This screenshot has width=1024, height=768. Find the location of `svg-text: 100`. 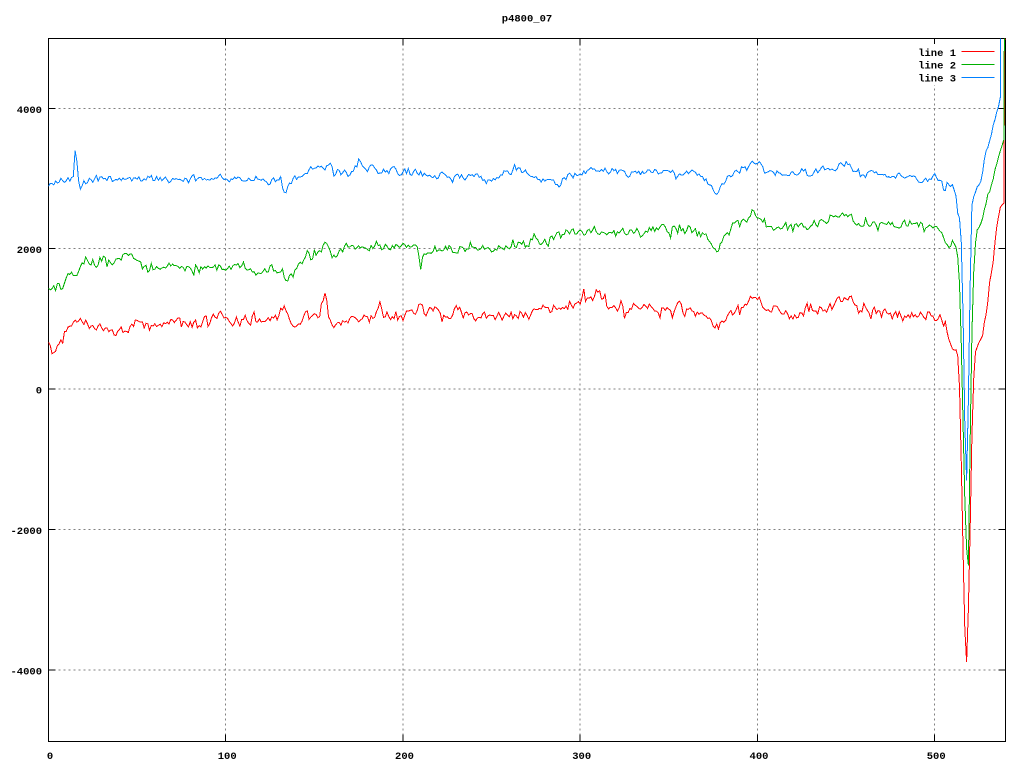

svg-text: 100 is located at coordinates (227, 757).